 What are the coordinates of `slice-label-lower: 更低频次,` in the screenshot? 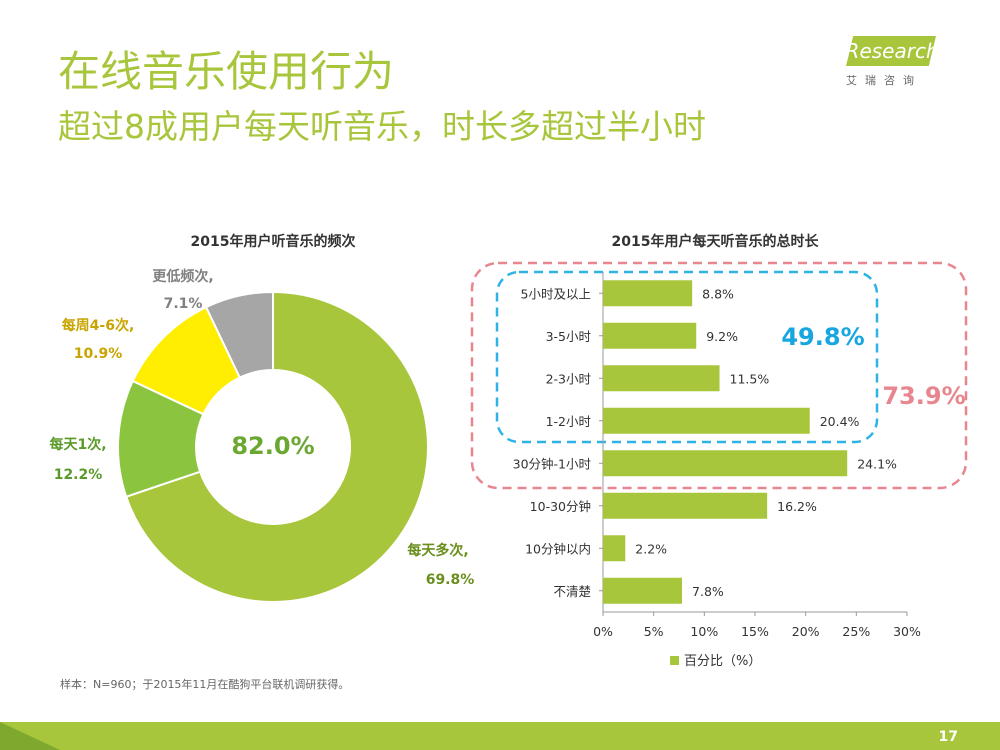 It's located at (182, 276).